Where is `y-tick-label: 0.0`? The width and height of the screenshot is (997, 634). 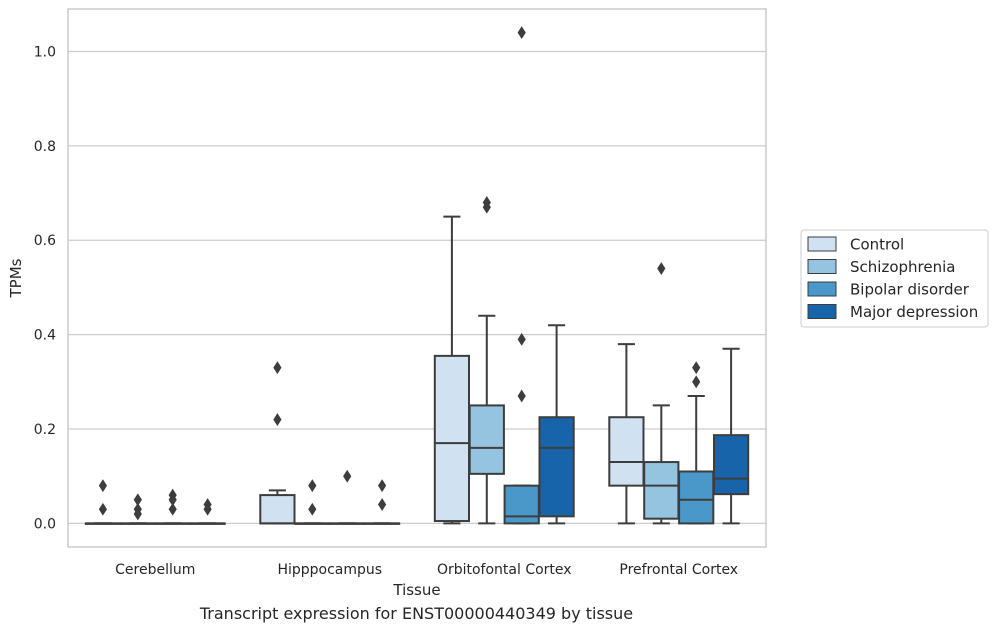 y-tick-label: 0.0 is located at coordinates (45, 524).